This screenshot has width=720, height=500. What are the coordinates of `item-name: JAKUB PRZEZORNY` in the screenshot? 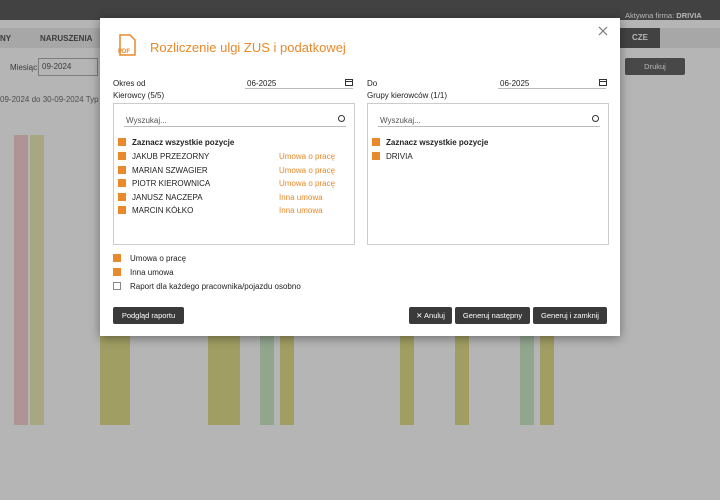 It's located at (171, 156).